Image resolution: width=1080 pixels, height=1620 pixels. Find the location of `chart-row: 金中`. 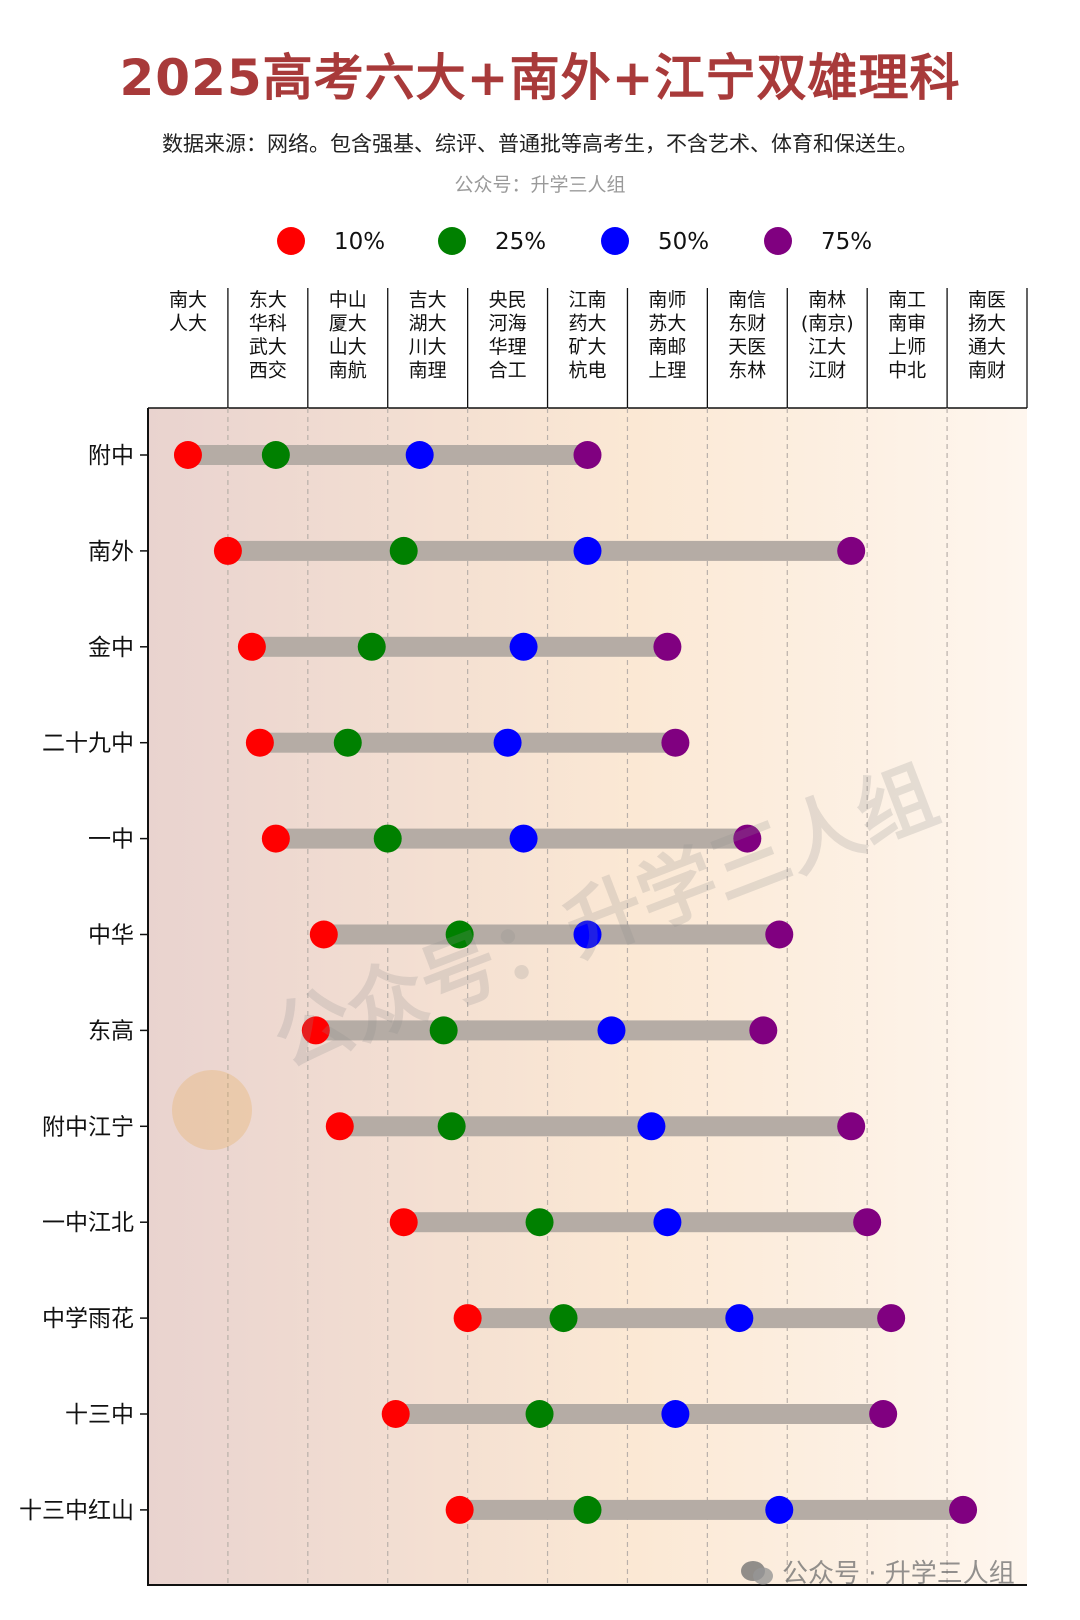

chart-row: 金中 is located at coordinates (385, 646).